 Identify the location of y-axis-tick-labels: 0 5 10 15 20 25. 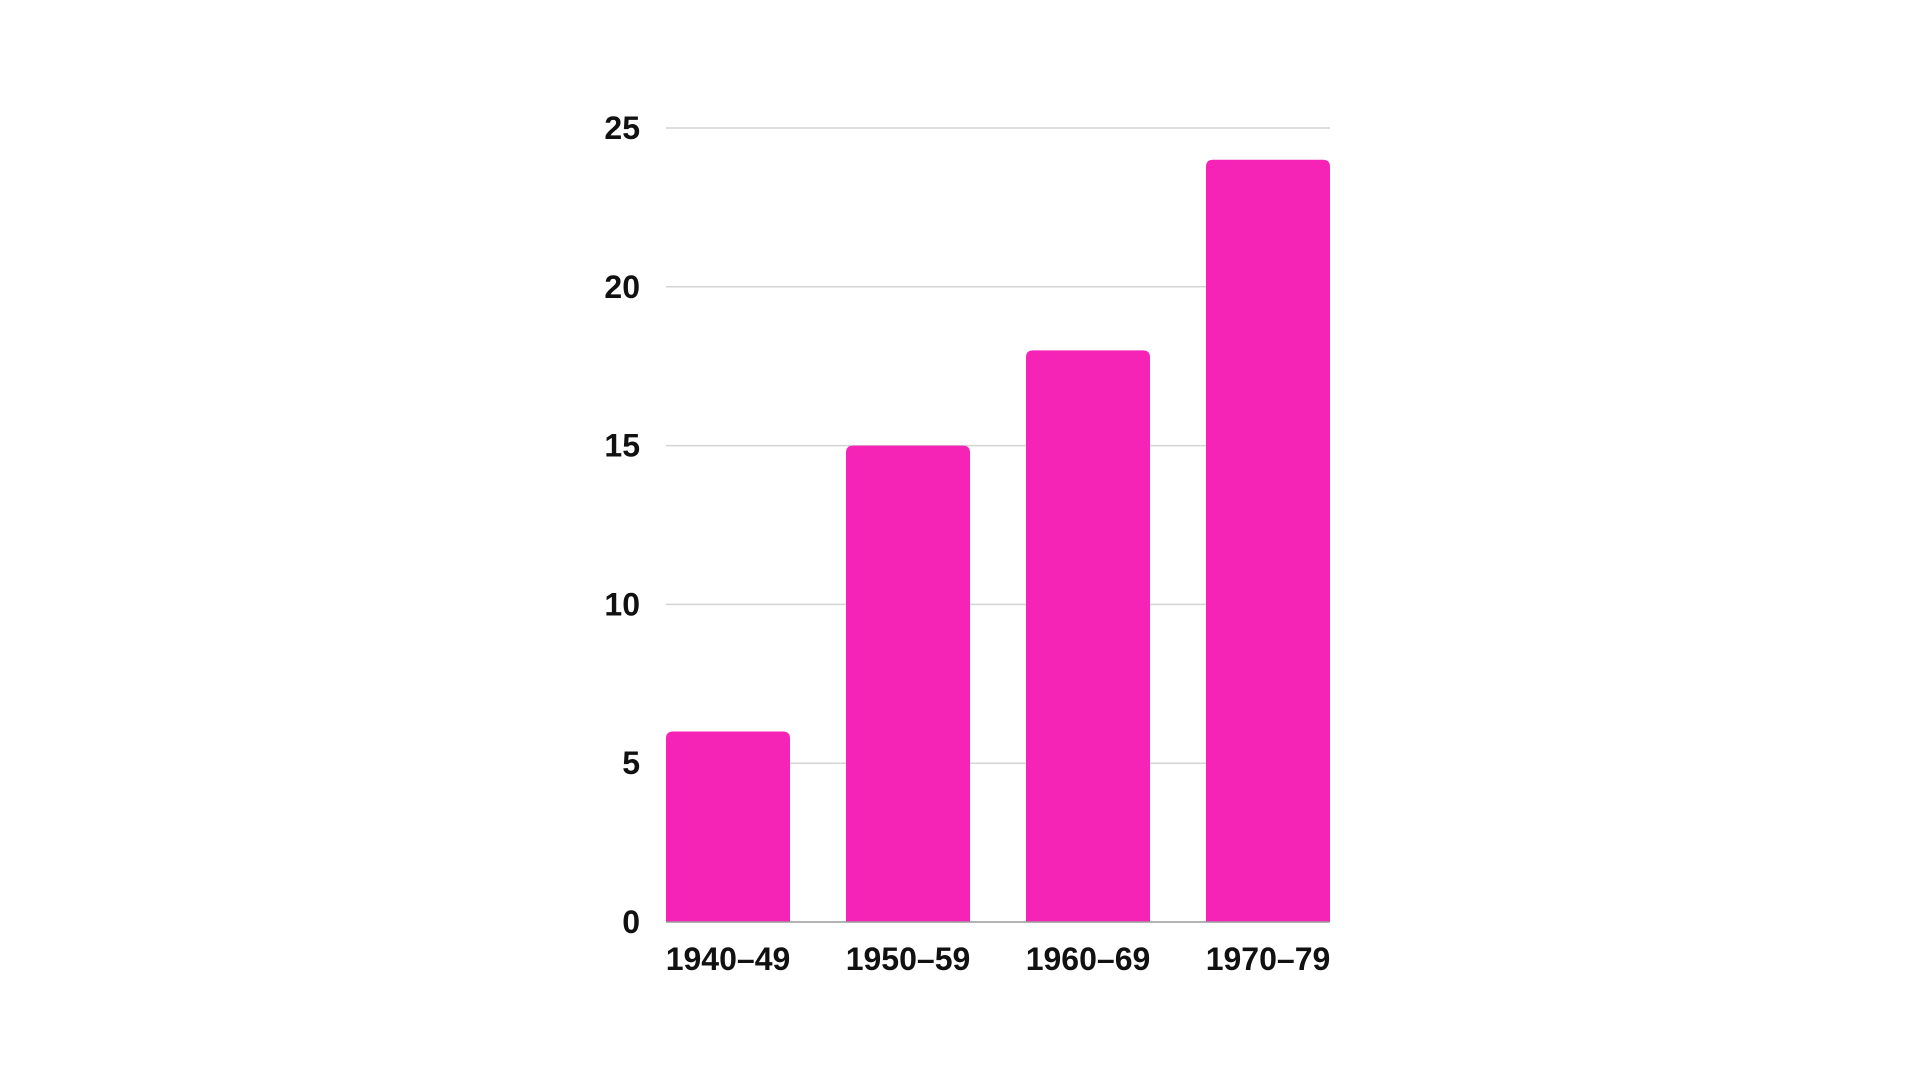
(622, 525).